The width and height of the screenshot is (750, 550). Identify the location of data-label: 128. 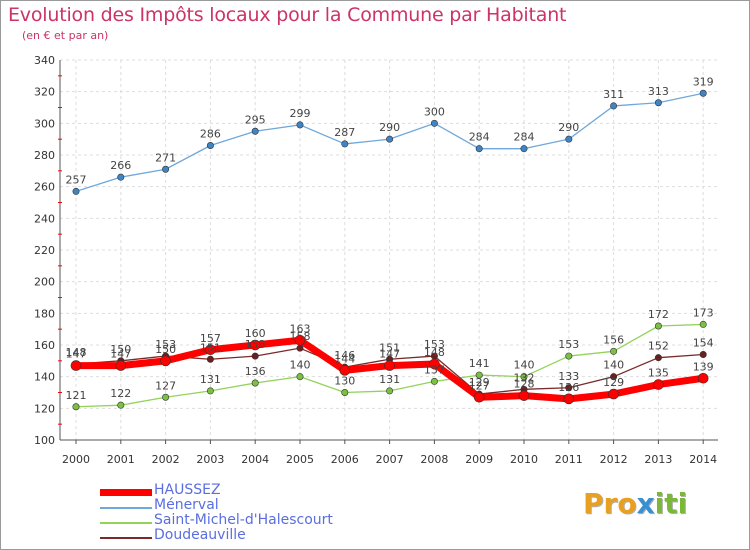
(524, 384).